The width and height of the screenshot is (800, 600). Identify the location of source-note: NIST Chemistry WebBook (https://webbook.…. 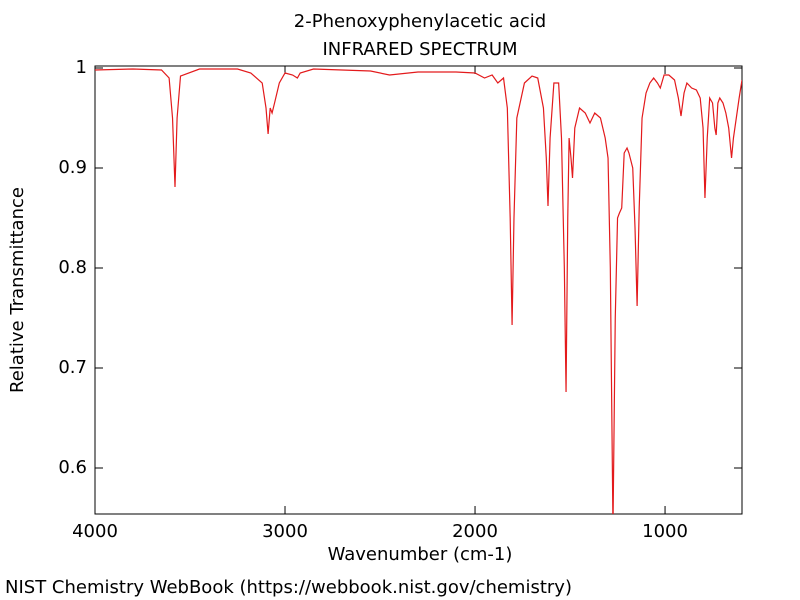
(288, 587).